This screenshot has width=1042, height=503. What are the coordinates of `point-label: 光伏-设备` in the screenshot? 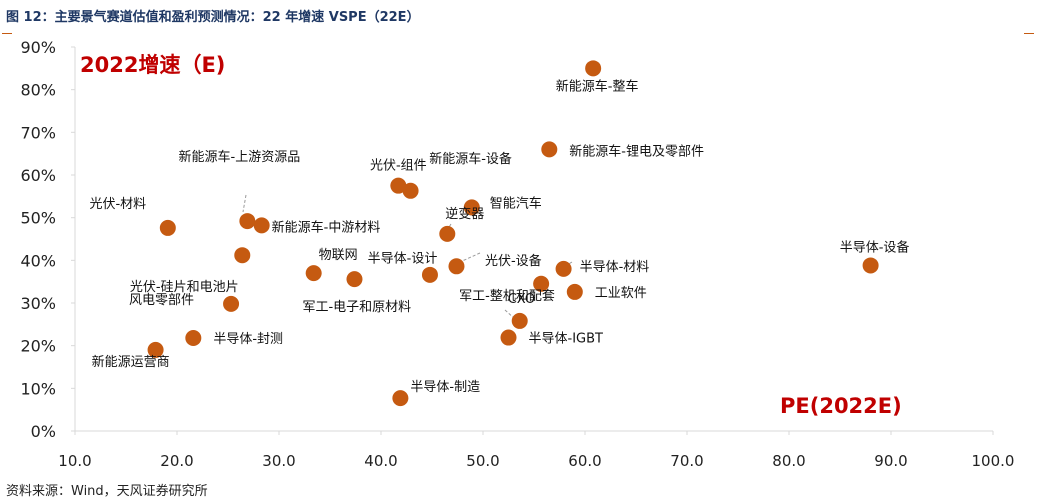 It's located at (513, 261).